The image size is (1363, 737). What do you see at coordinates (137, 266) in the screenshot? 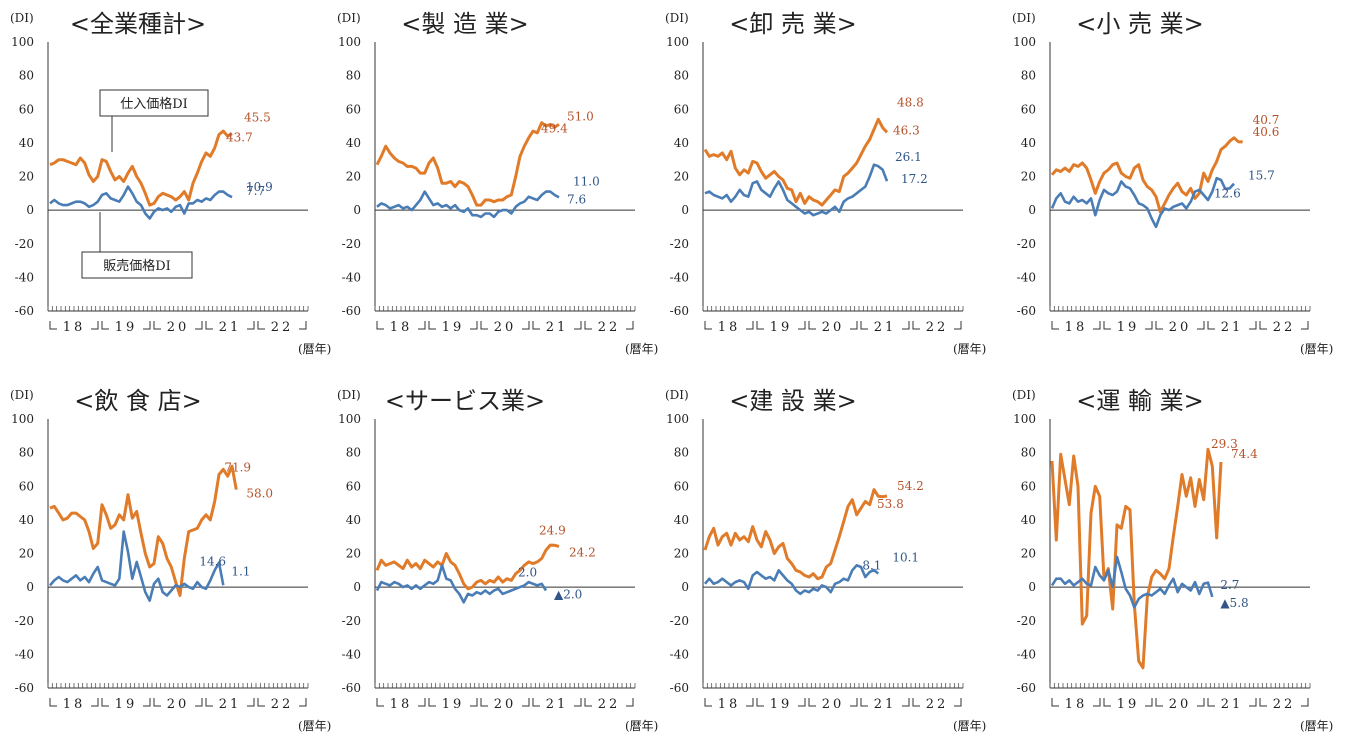
I see `callout-selling-price: 販売価格DI` at bounding box center [137, 266].